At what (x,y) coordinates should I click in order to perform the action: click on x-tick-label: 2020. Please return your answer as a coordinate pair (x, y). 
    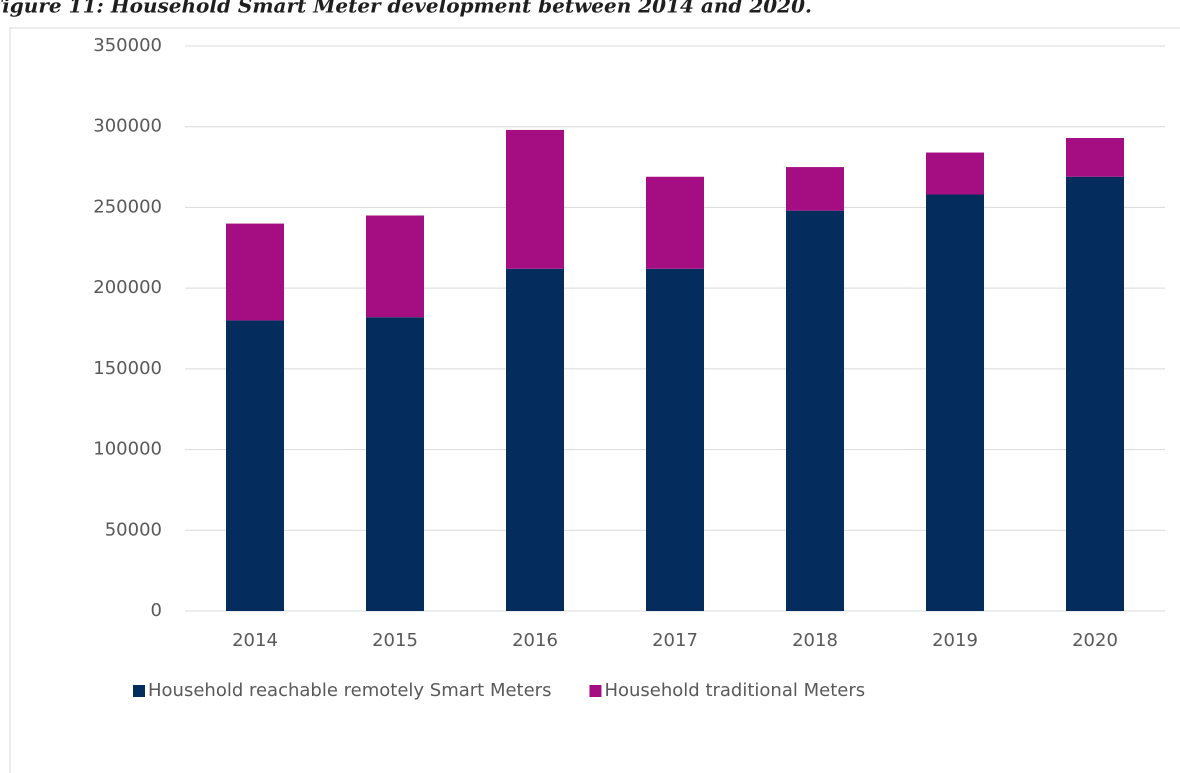
    Looking at the image, I should click on (1095, 640).